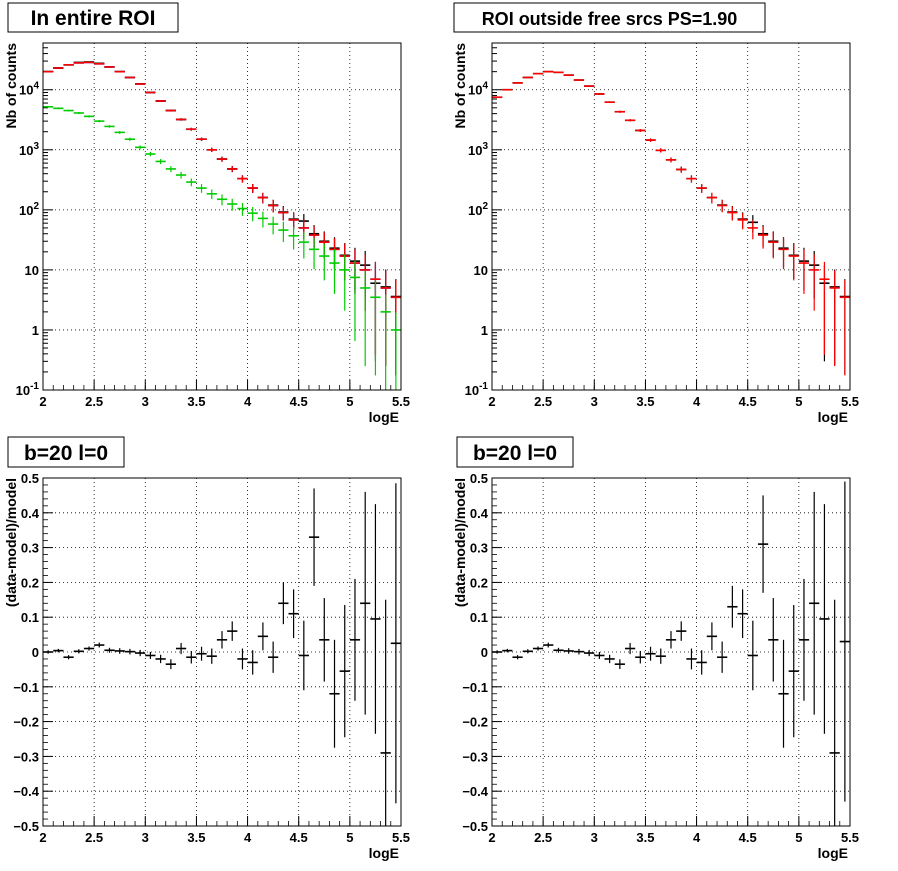 This screenshot has width=898, height=871. Describe the element at coordinates (475, 756) in the screenshot. I see `y-tick-label: −0.3` at that location.